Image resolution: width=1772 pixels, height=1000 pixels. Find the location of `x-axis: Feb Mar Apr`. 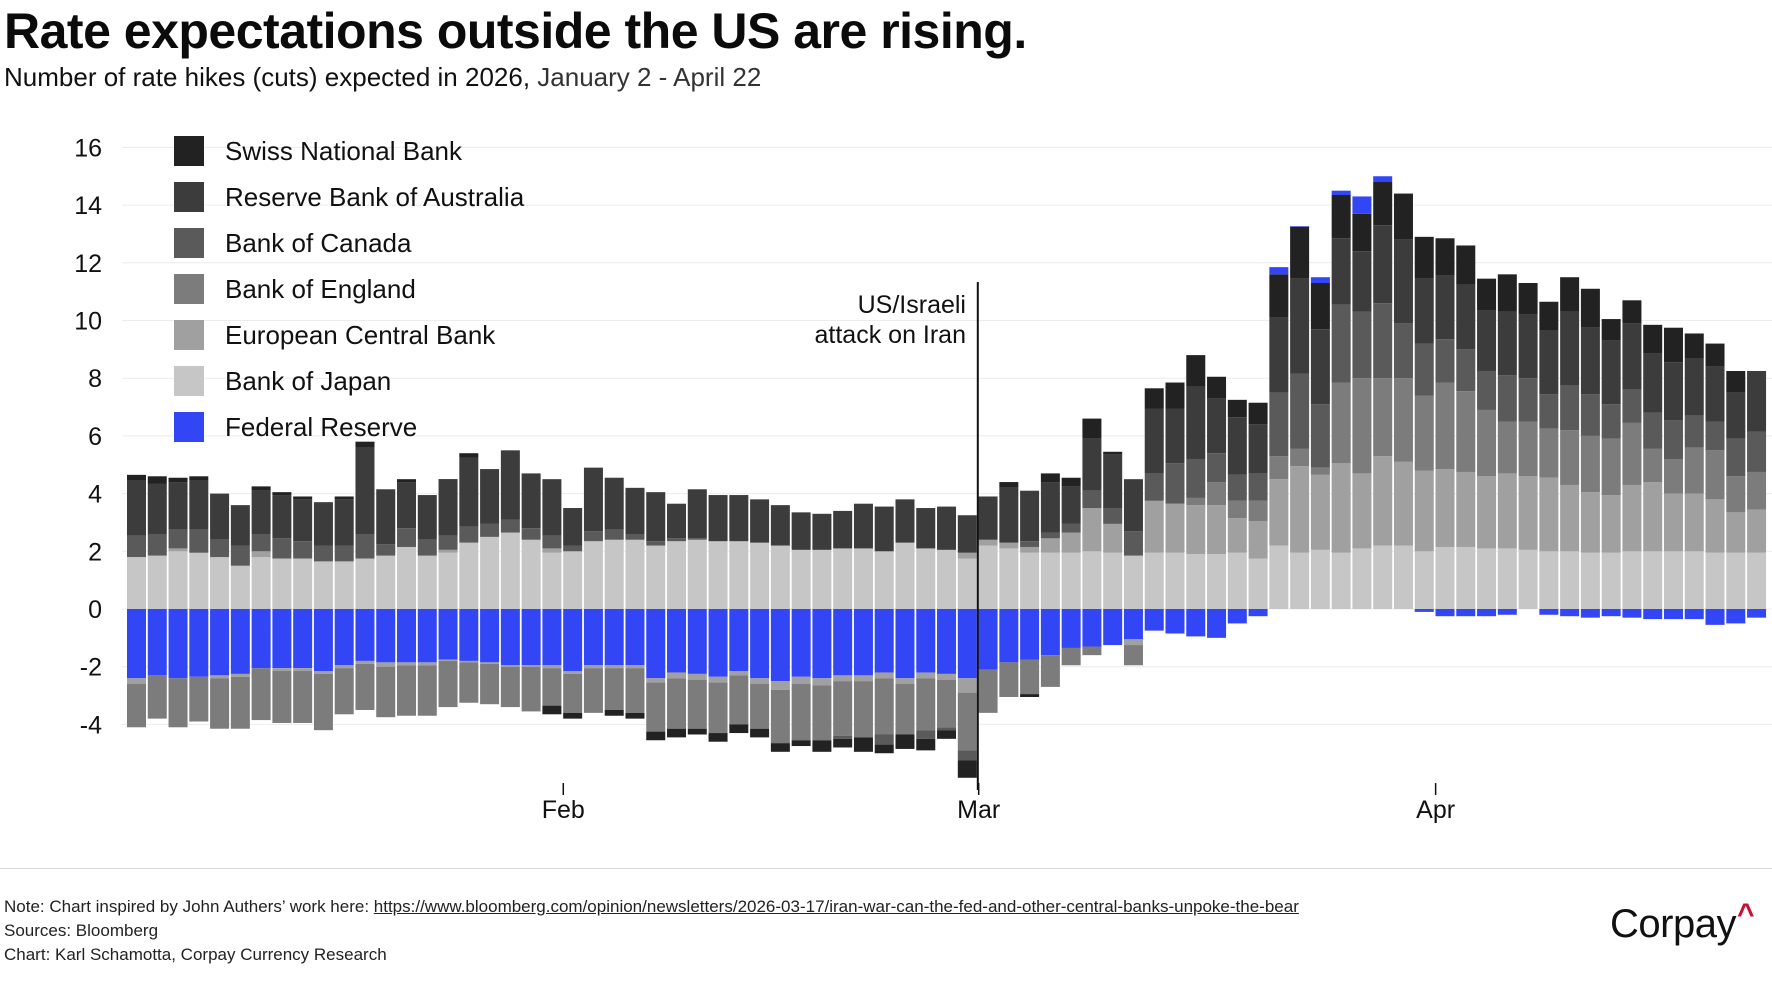

x-axis: Feb Mar Apr is located at coordinates (998, 803).